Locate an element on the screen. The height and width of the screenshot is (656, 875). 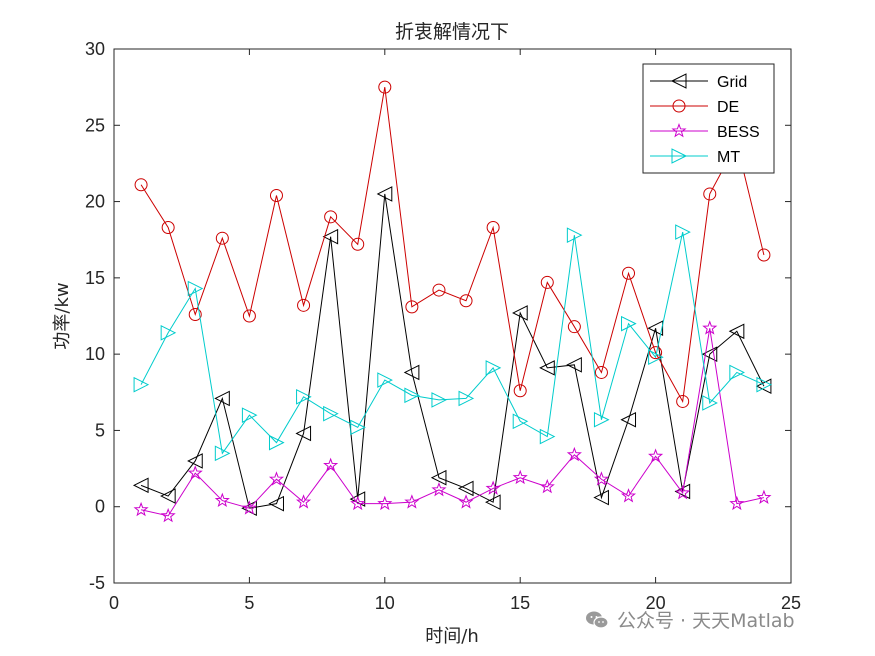
legend-label: DE is located at coordinates (728, 107).